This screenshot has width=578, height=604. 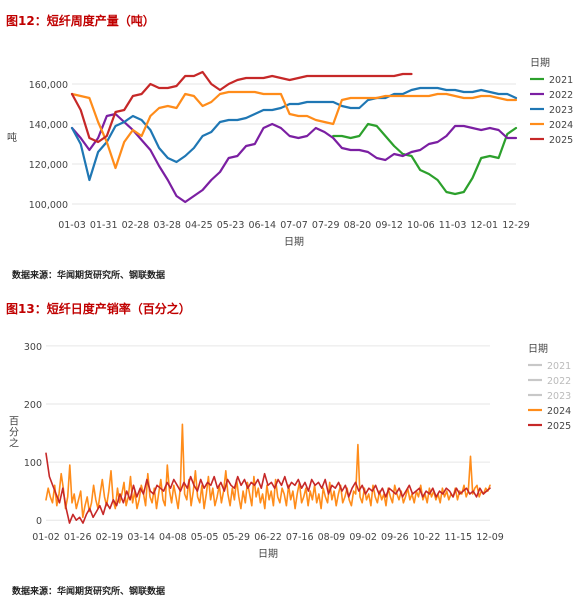 I want to click on x-tick-label: 01-31, so click(x=104, y=225).